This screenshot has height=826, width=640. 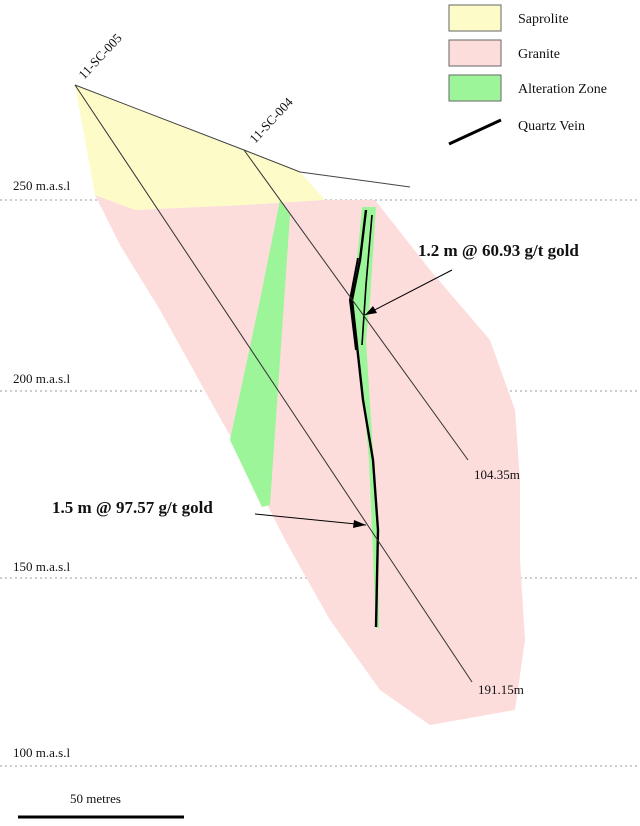 What do you see at coordinates (41, 752) in the screenshot?
I see `level-label-100: 100 m.a.s.l` at bounding box center [41, 752].